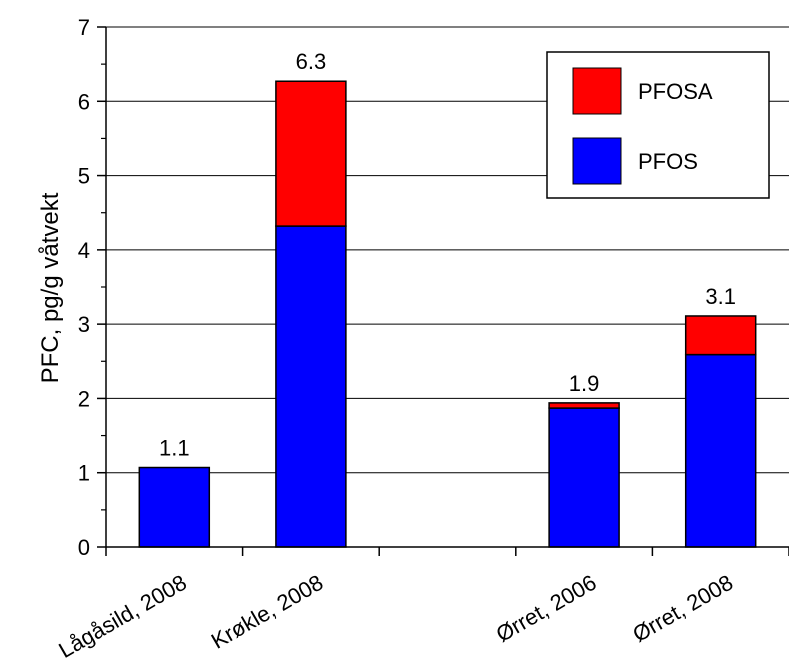 This screenshot has height=670, width=789. What do you see at coordinates (84, 27) in the screenshot?
I see `y-tick-label-7: 7` at bounding box center [84, 27].